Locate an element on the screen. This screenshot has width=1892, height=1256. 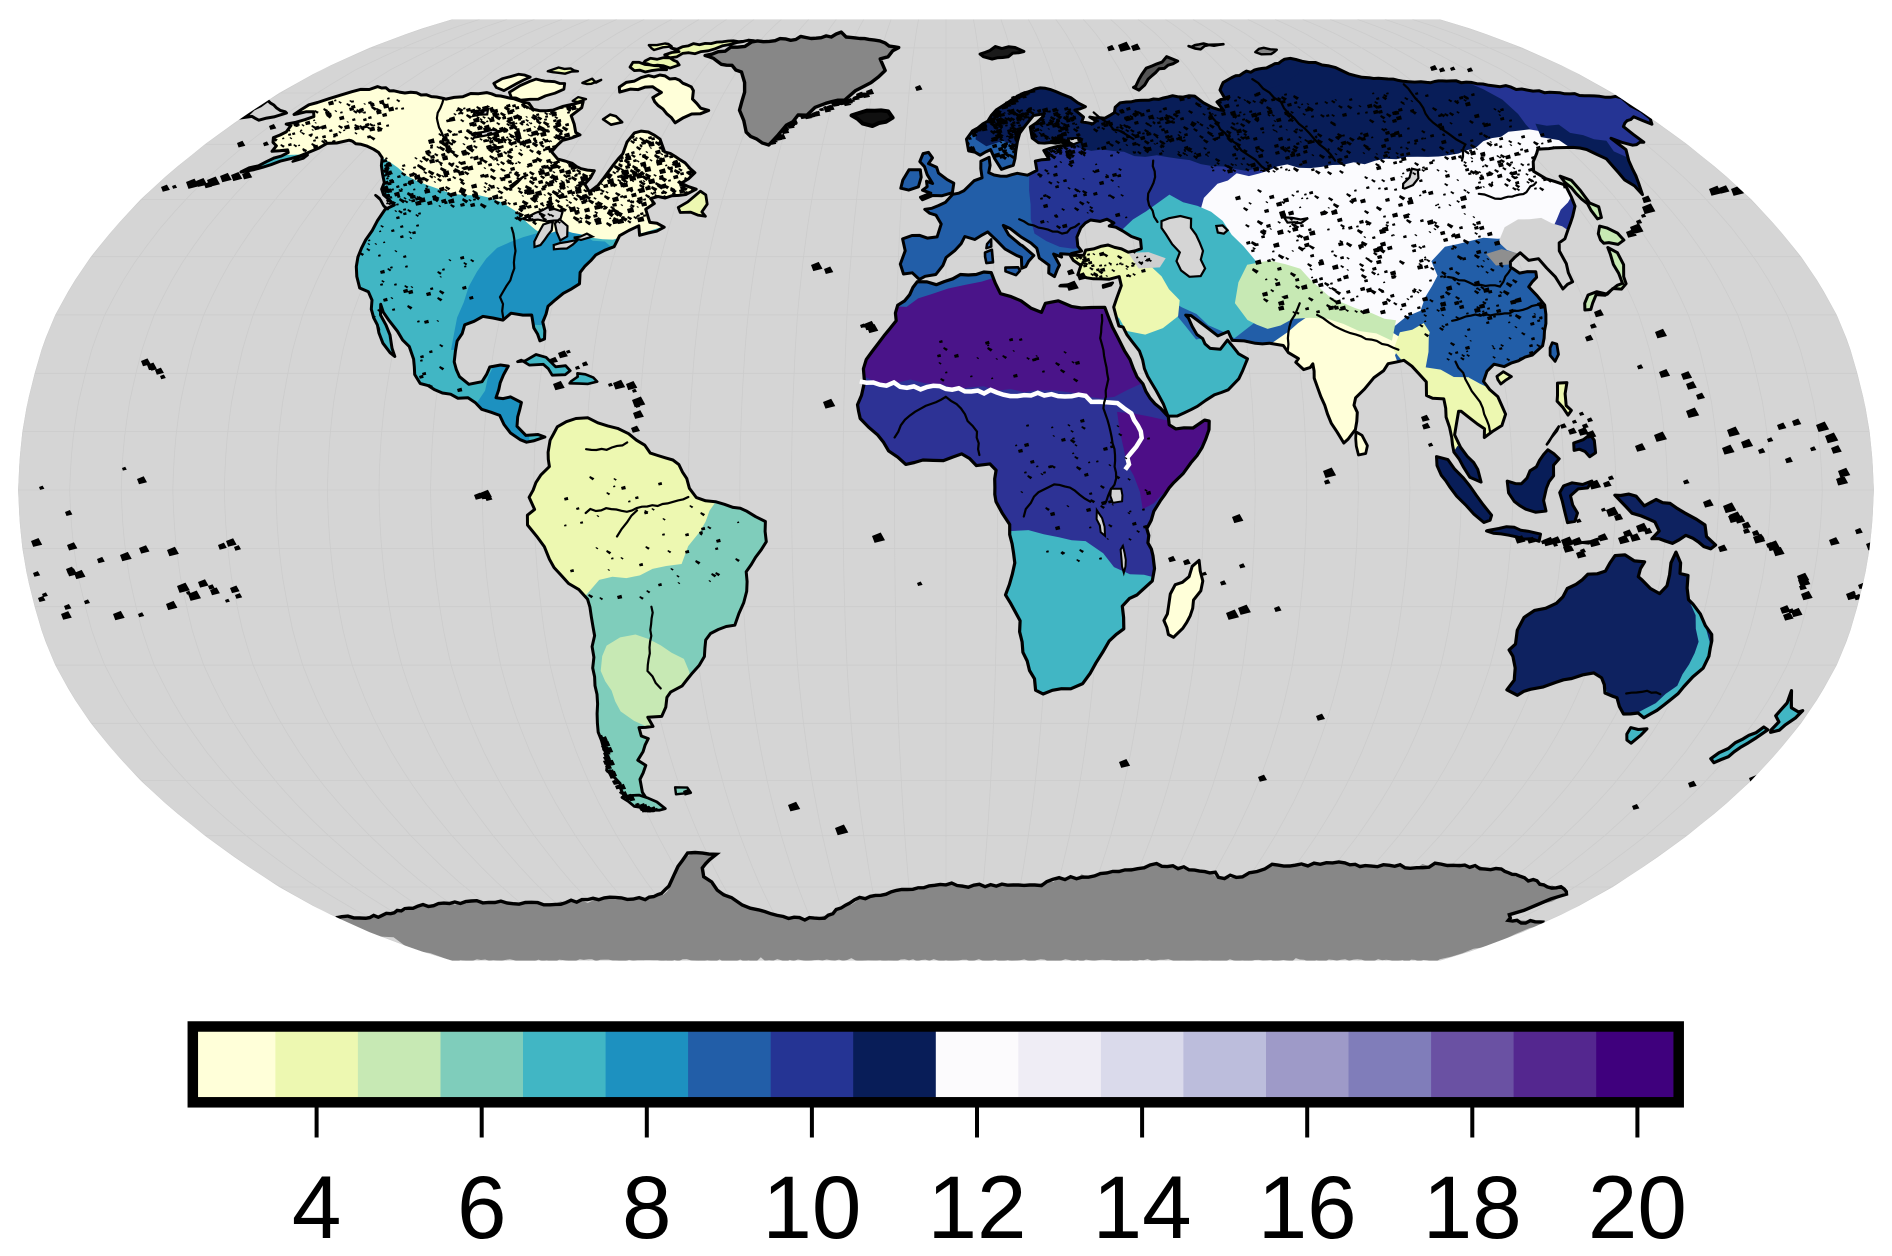
svg-text: 20 is located at coordinates (1637, 1204).